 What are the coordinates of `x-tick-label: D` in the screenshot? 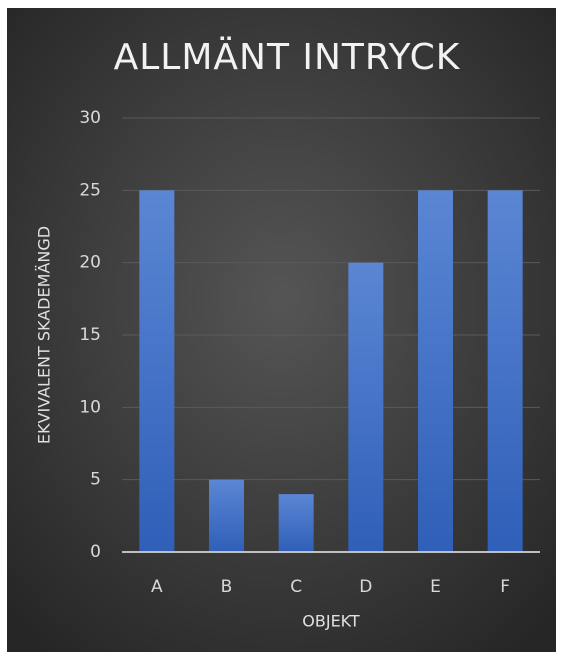 It's located at (365, 587).